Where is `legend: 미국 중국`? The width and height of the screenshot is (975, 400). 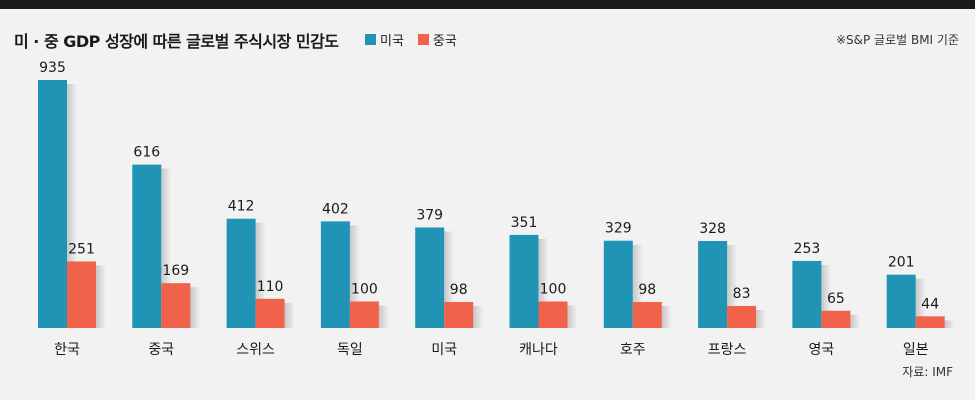 legend: 미국 중국 is located at coordinates (411, 39).